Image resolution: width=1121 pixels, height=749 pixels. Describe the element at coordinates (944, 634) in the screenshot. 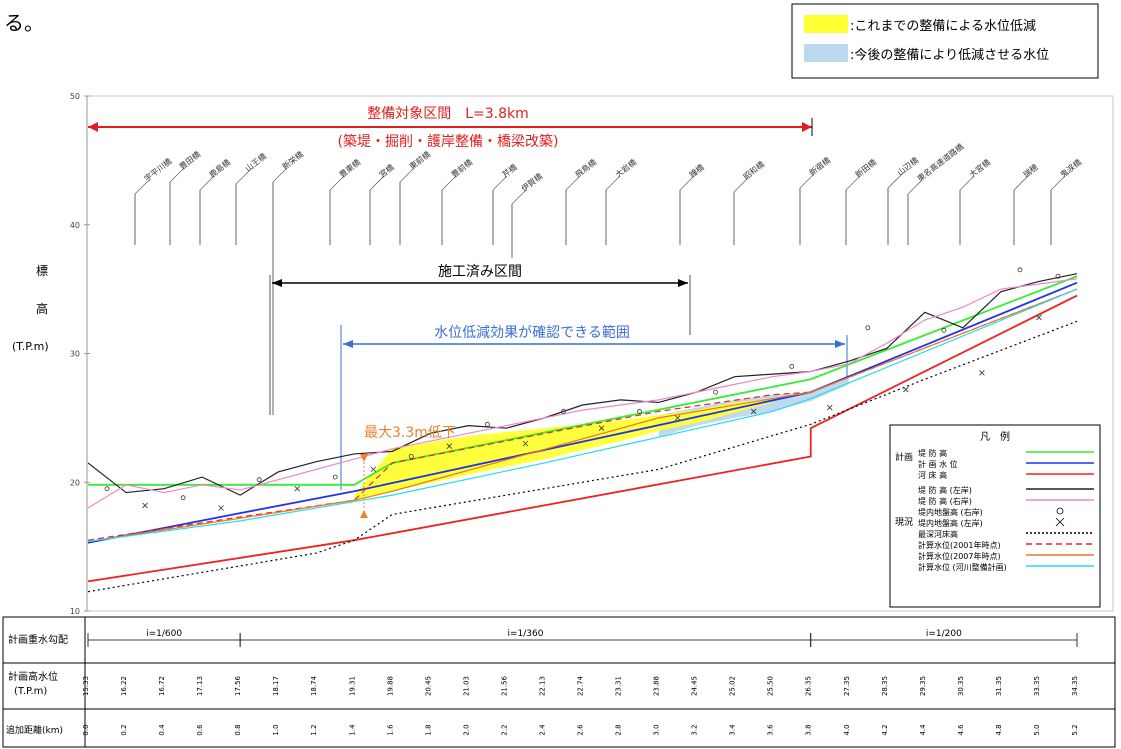

I see `gradient-label: i=1/200` at that location.